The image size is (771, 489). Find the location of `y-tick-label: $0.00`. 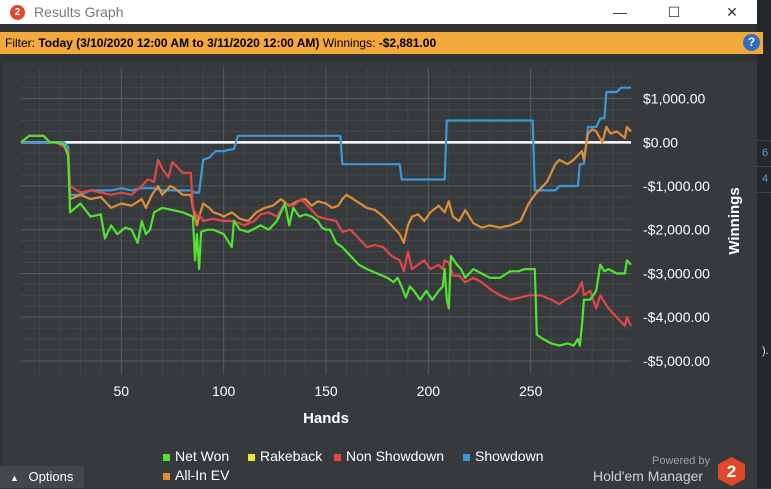

y-tick-label: $0.00 is located at coordinates (660, 142).